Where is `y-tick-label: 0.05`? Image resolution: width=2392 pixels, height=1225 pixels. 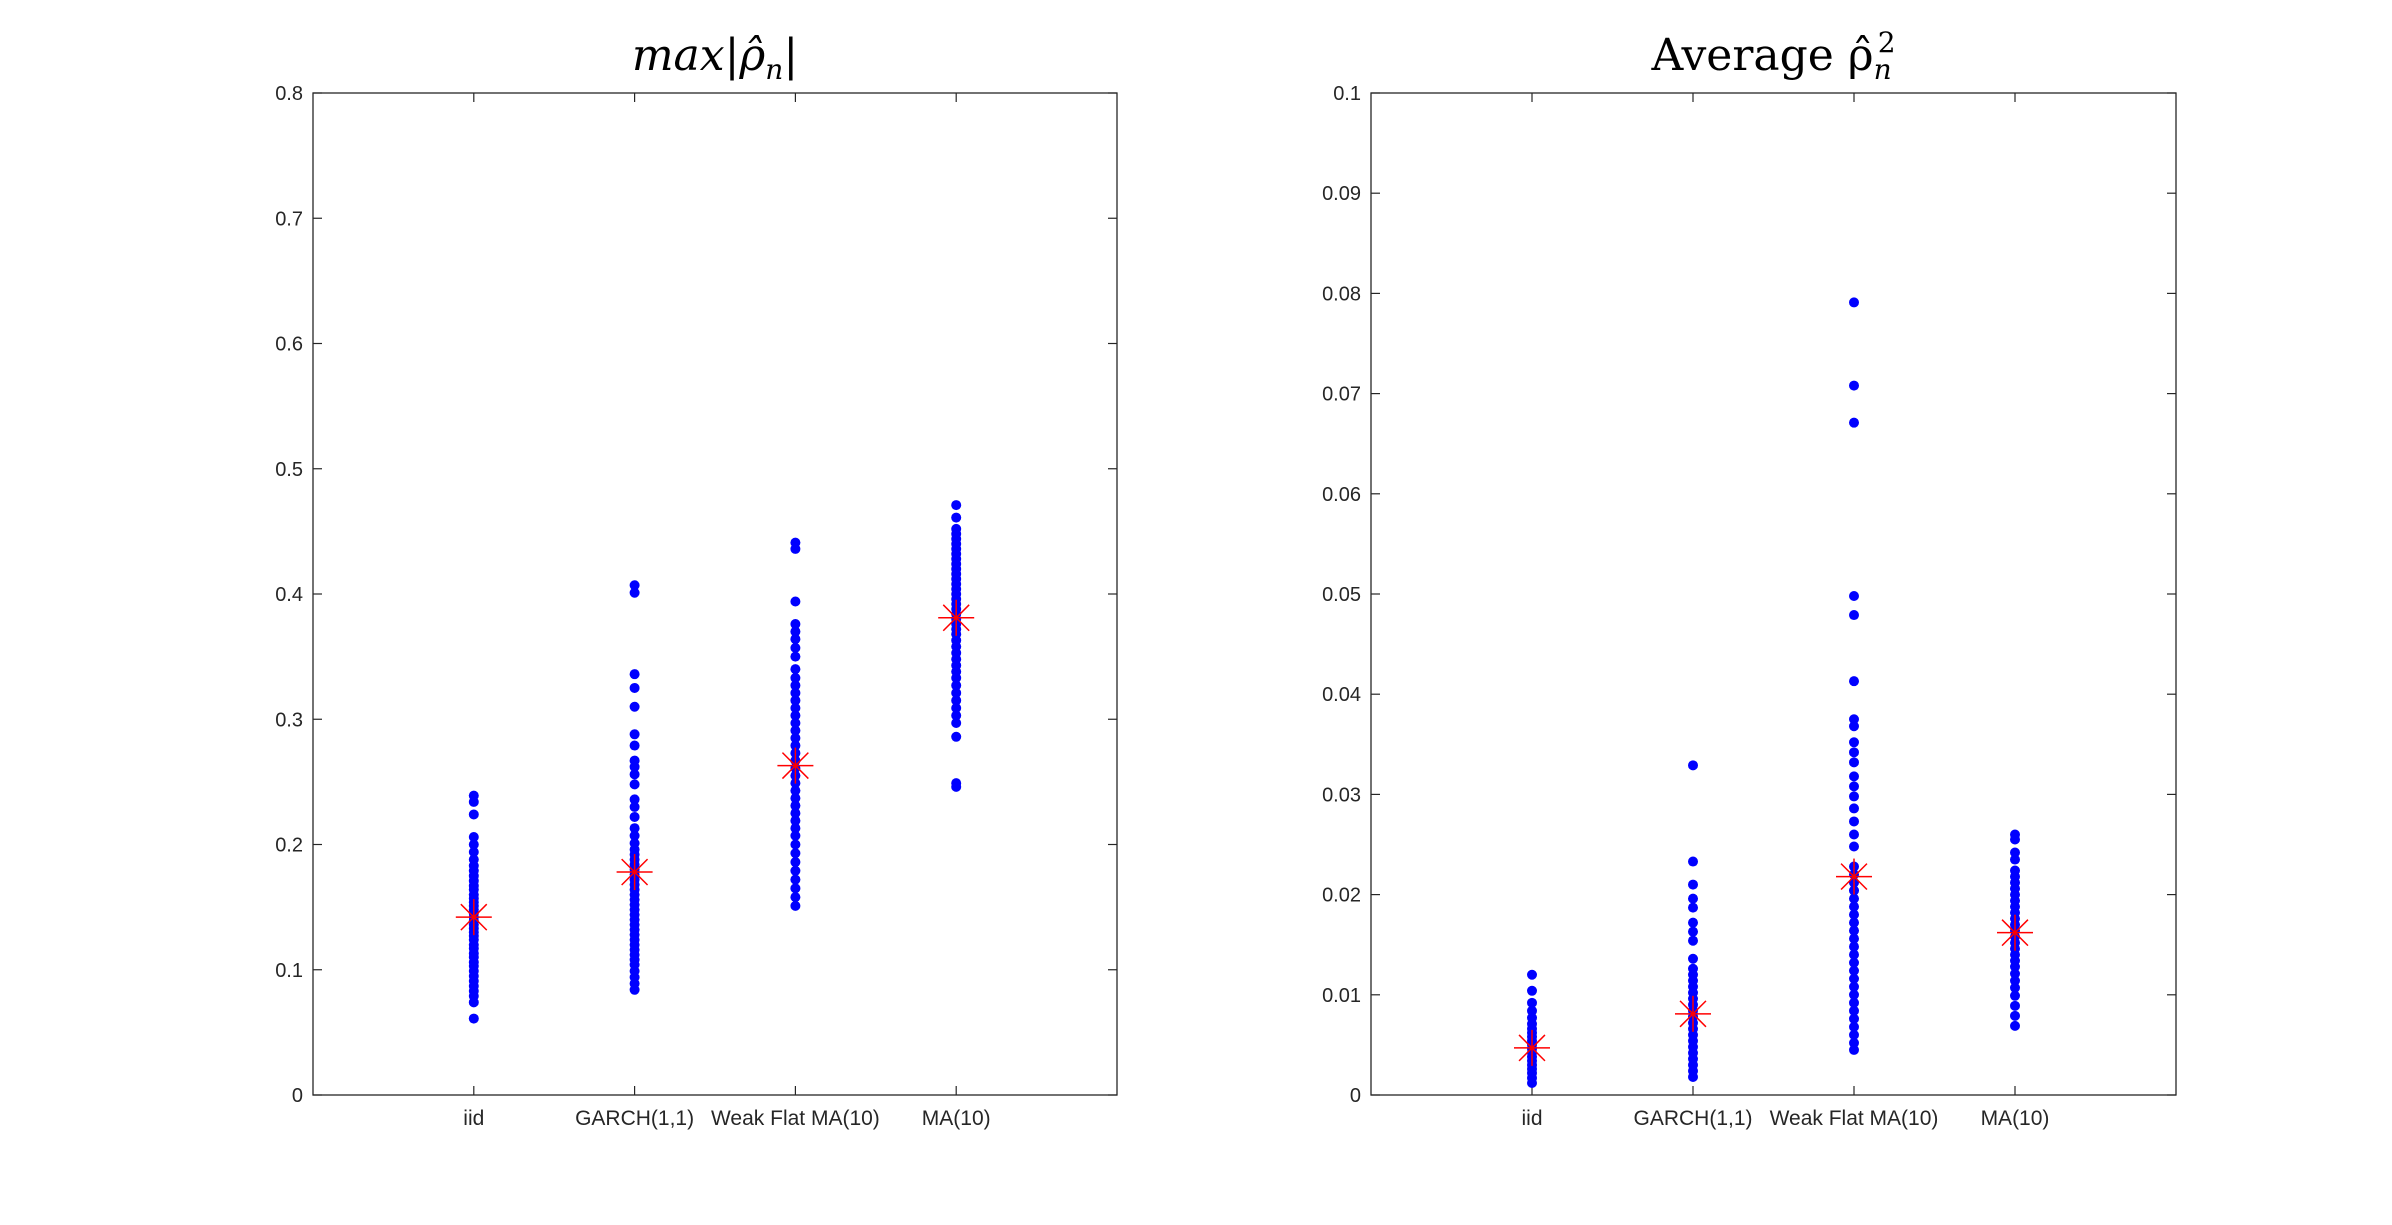 y-tick-label: 0.05 is located at coordinates (1341, 595).